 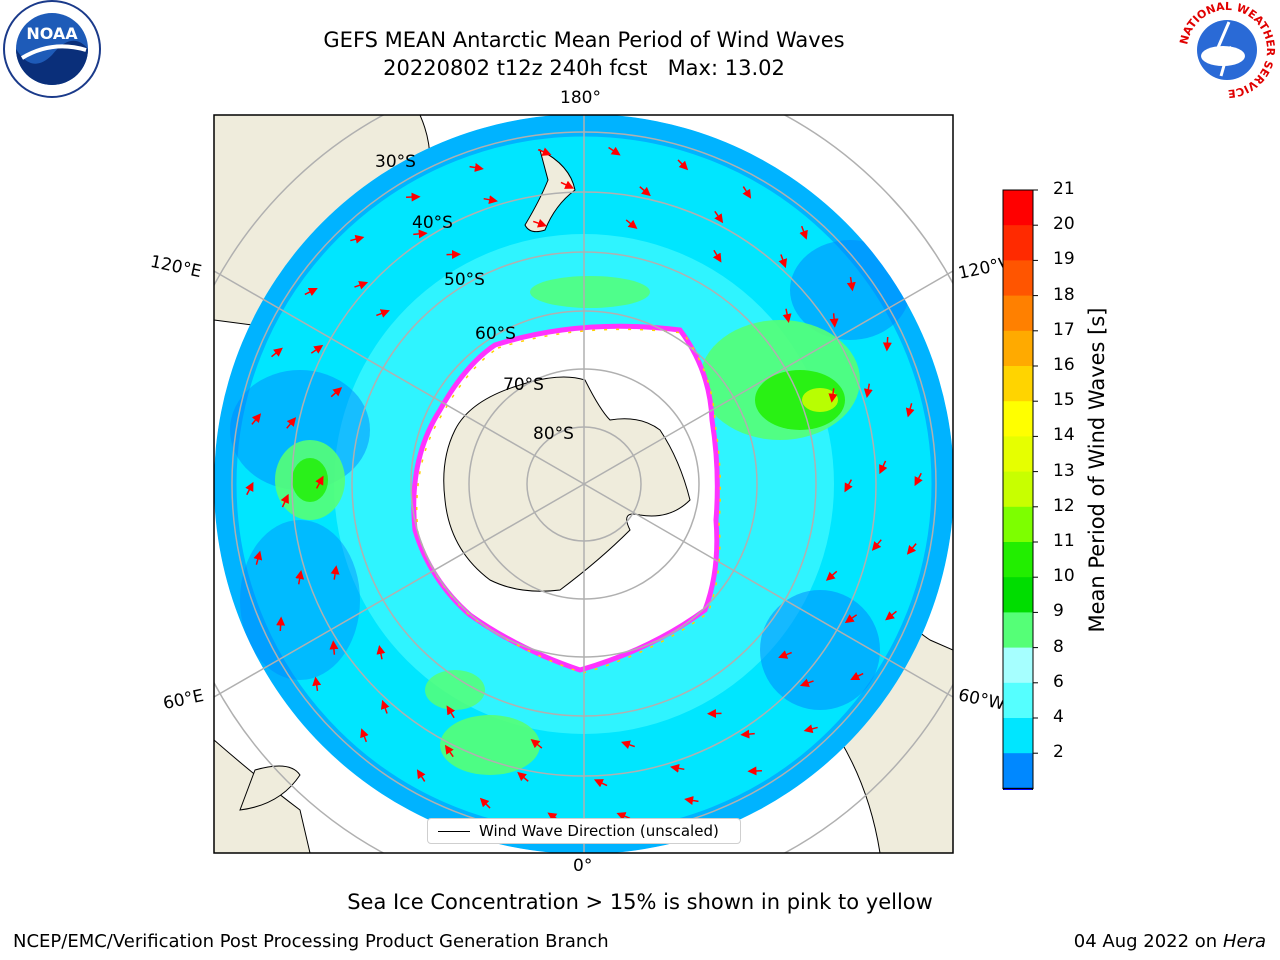 What do you see at coordinates (395, 162) in the screenshot?
I see `lat-label-30s: 30°S` at bounding box center [395, 162].